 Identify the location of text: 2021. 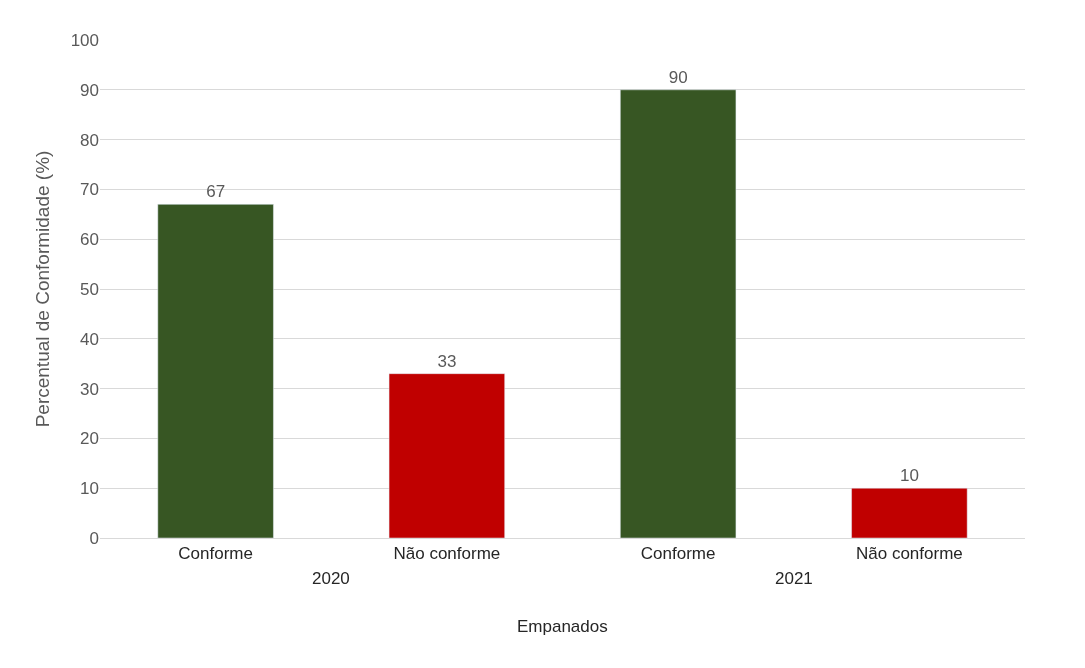
(794, 578).